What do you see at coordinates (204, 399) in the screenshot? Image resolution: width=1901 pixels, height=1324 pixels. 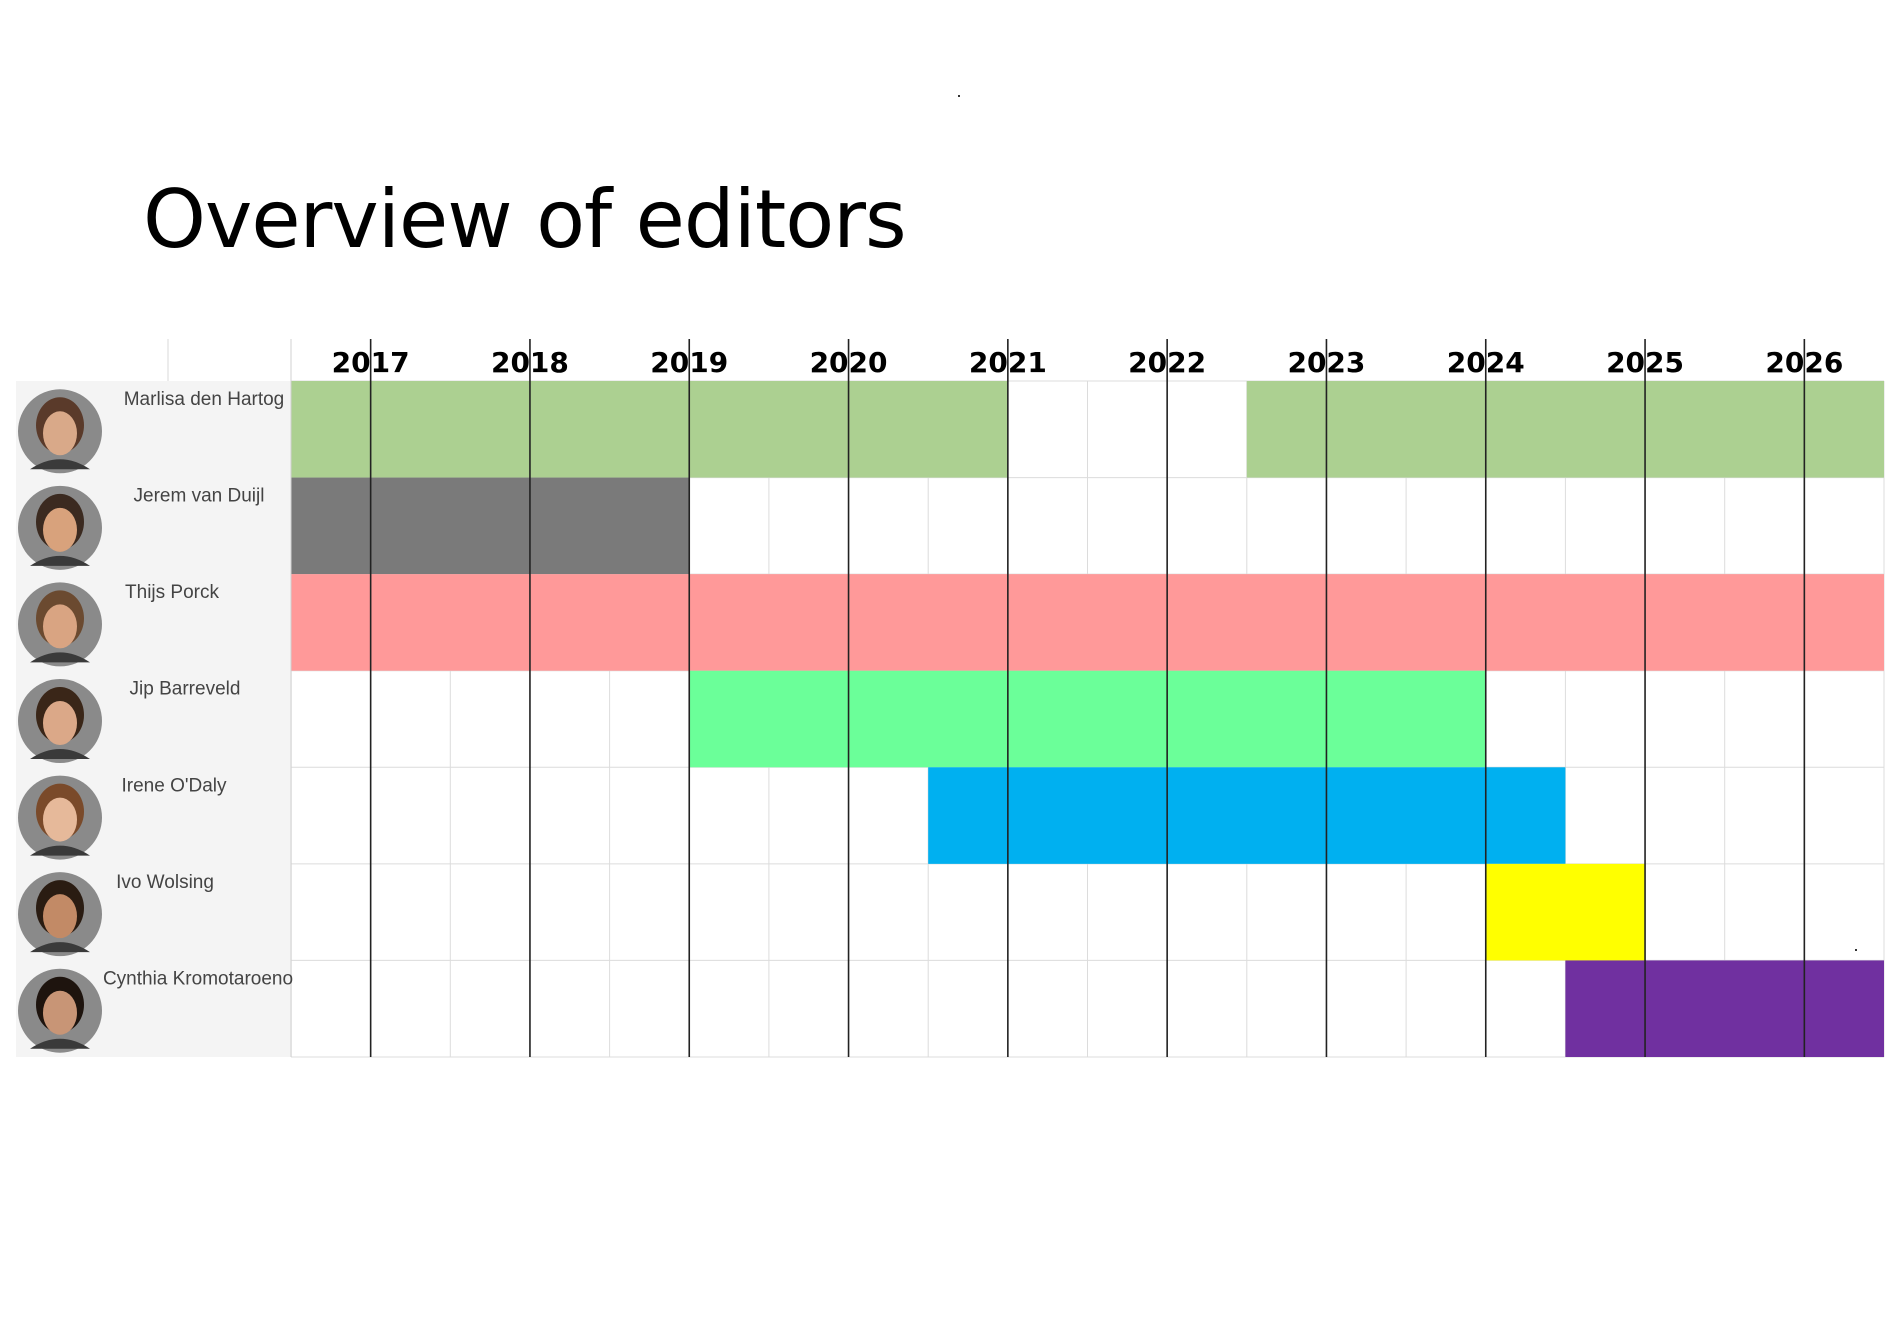 I see `editor-name: Marlisa den Hartog` at bounding box center [204, 399].